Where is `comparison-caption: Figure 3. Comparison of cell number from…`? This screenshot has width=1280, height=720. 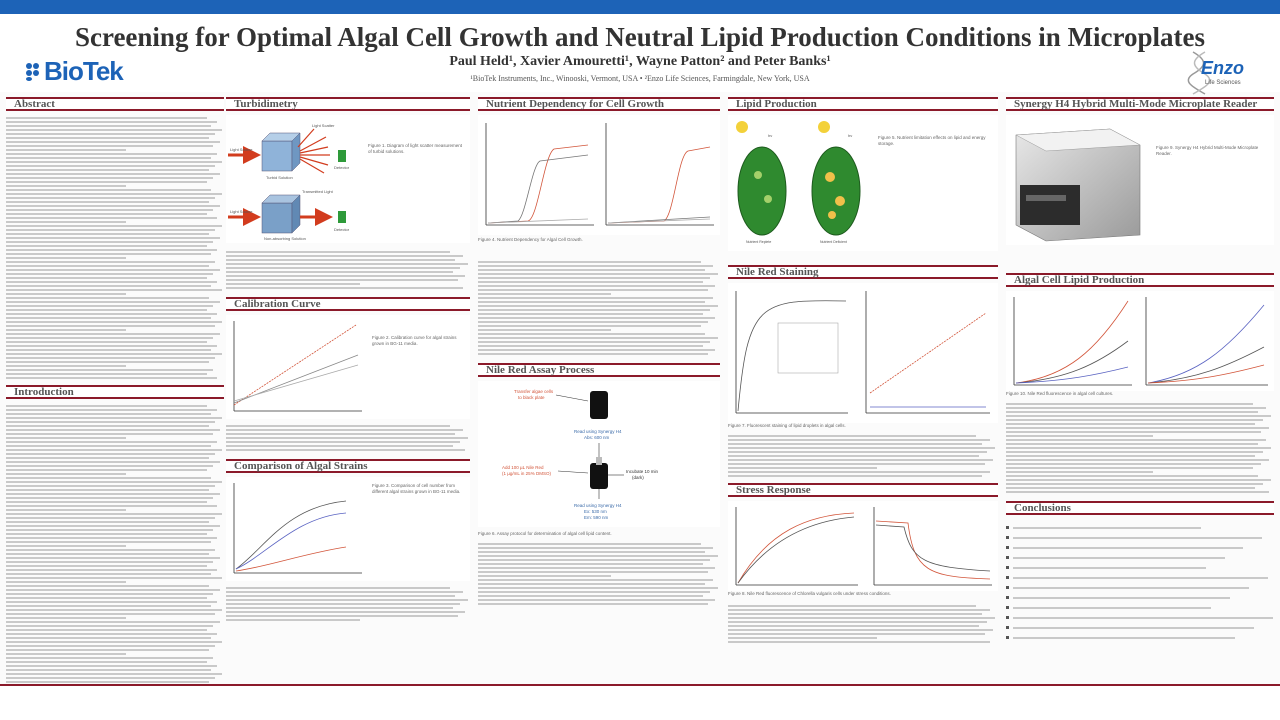
comparison-caption: Figure 3. Comparison of cell number from… is located at coordinates (416, 488).